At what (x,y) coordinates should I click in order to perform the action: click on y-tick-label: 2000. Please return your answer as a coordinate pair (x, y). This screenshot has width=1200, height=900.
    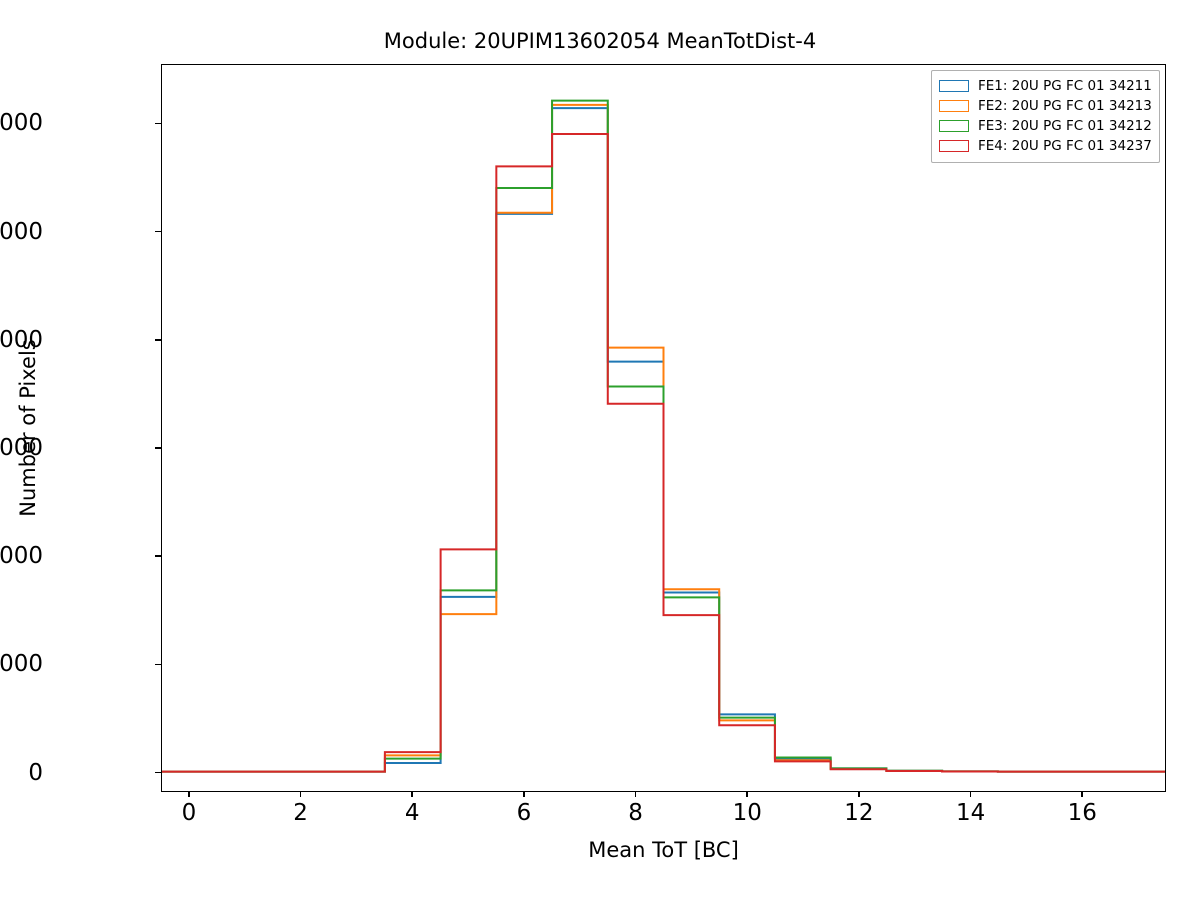
    Looking at the image, I should click on (21, 556).